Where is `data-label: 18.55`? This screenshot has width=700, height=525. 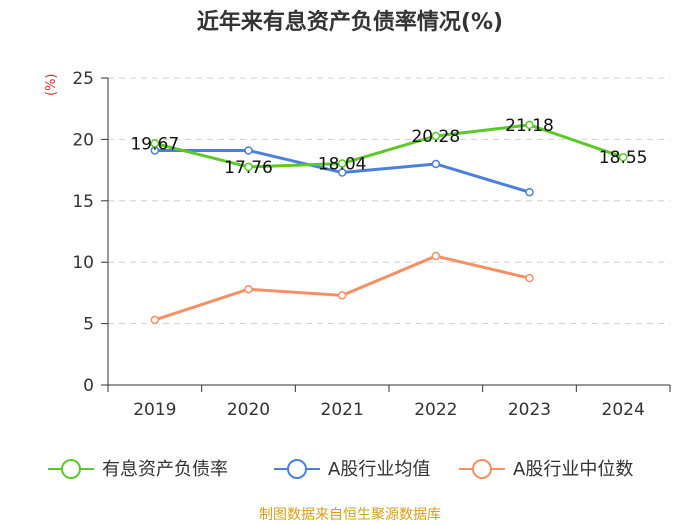
data-label: 18.55 is located at coordinates (623, 158).